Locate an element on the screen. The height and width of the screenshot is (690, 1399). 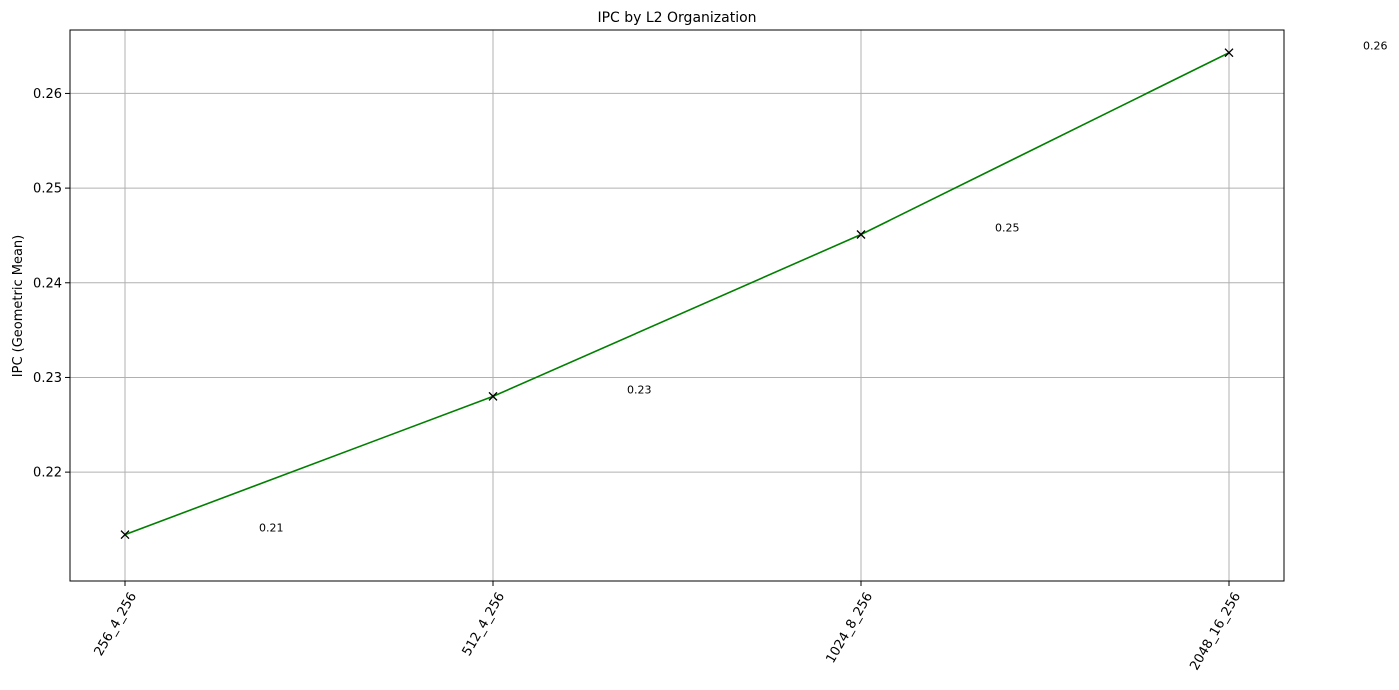
y-tick-label: 0.26 is located at coordinates (47, 94).